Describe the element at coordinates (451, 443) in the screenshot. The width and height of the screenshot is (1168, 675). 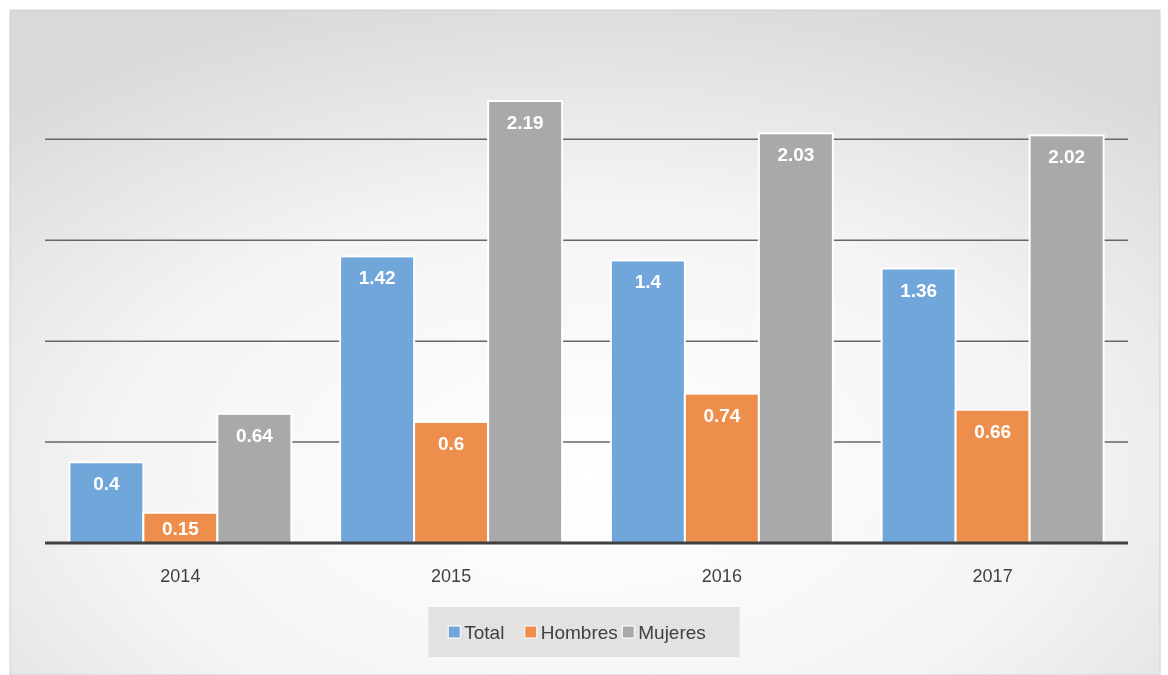
I see `data-label: 0.6` at that location.